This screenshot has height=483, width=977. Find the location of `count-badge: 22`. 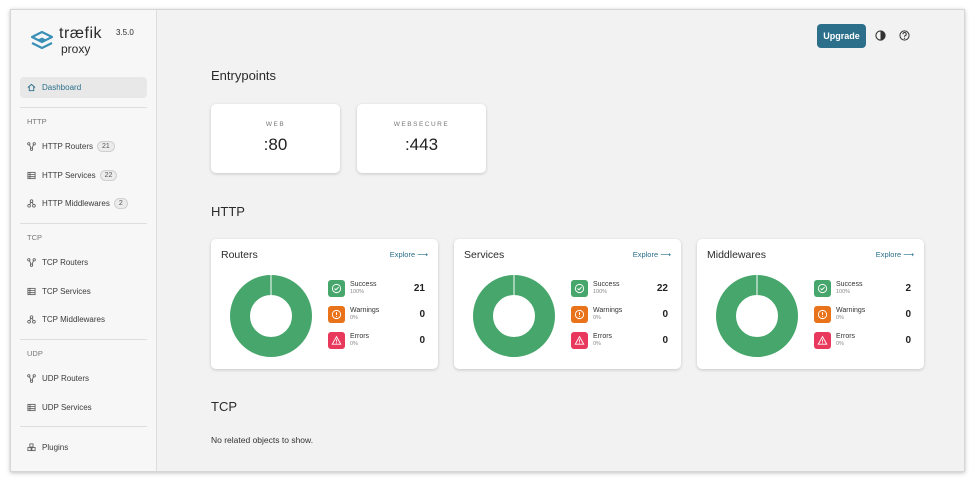

count-badge: 22 is located at coordinates (108, 175).